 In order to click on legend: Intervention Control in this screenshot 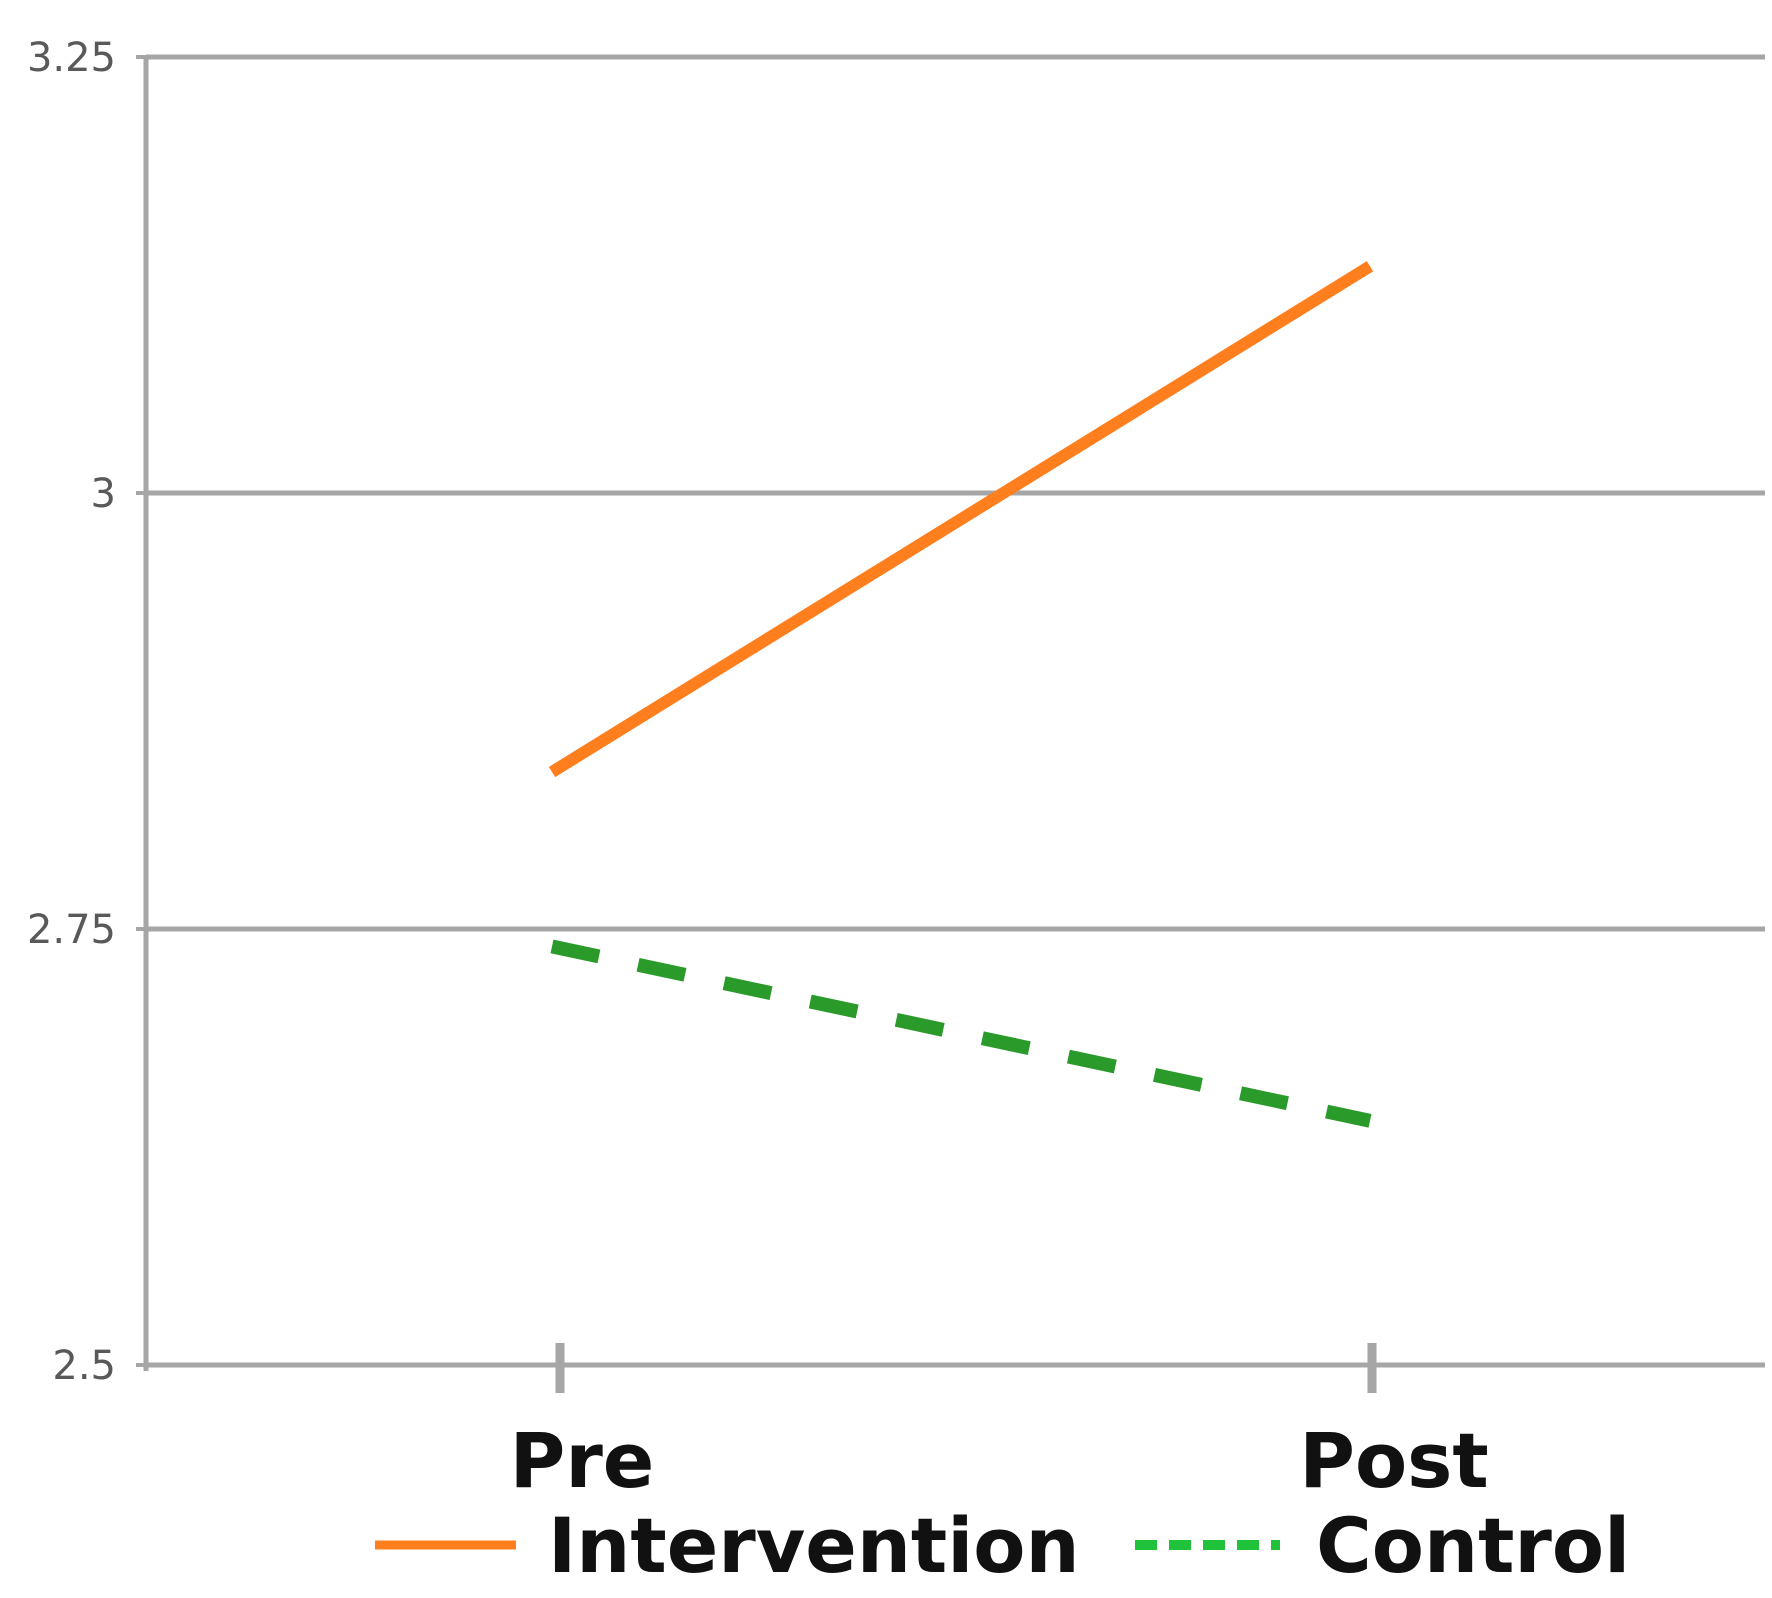, I will do `click(1002, 1545)`.